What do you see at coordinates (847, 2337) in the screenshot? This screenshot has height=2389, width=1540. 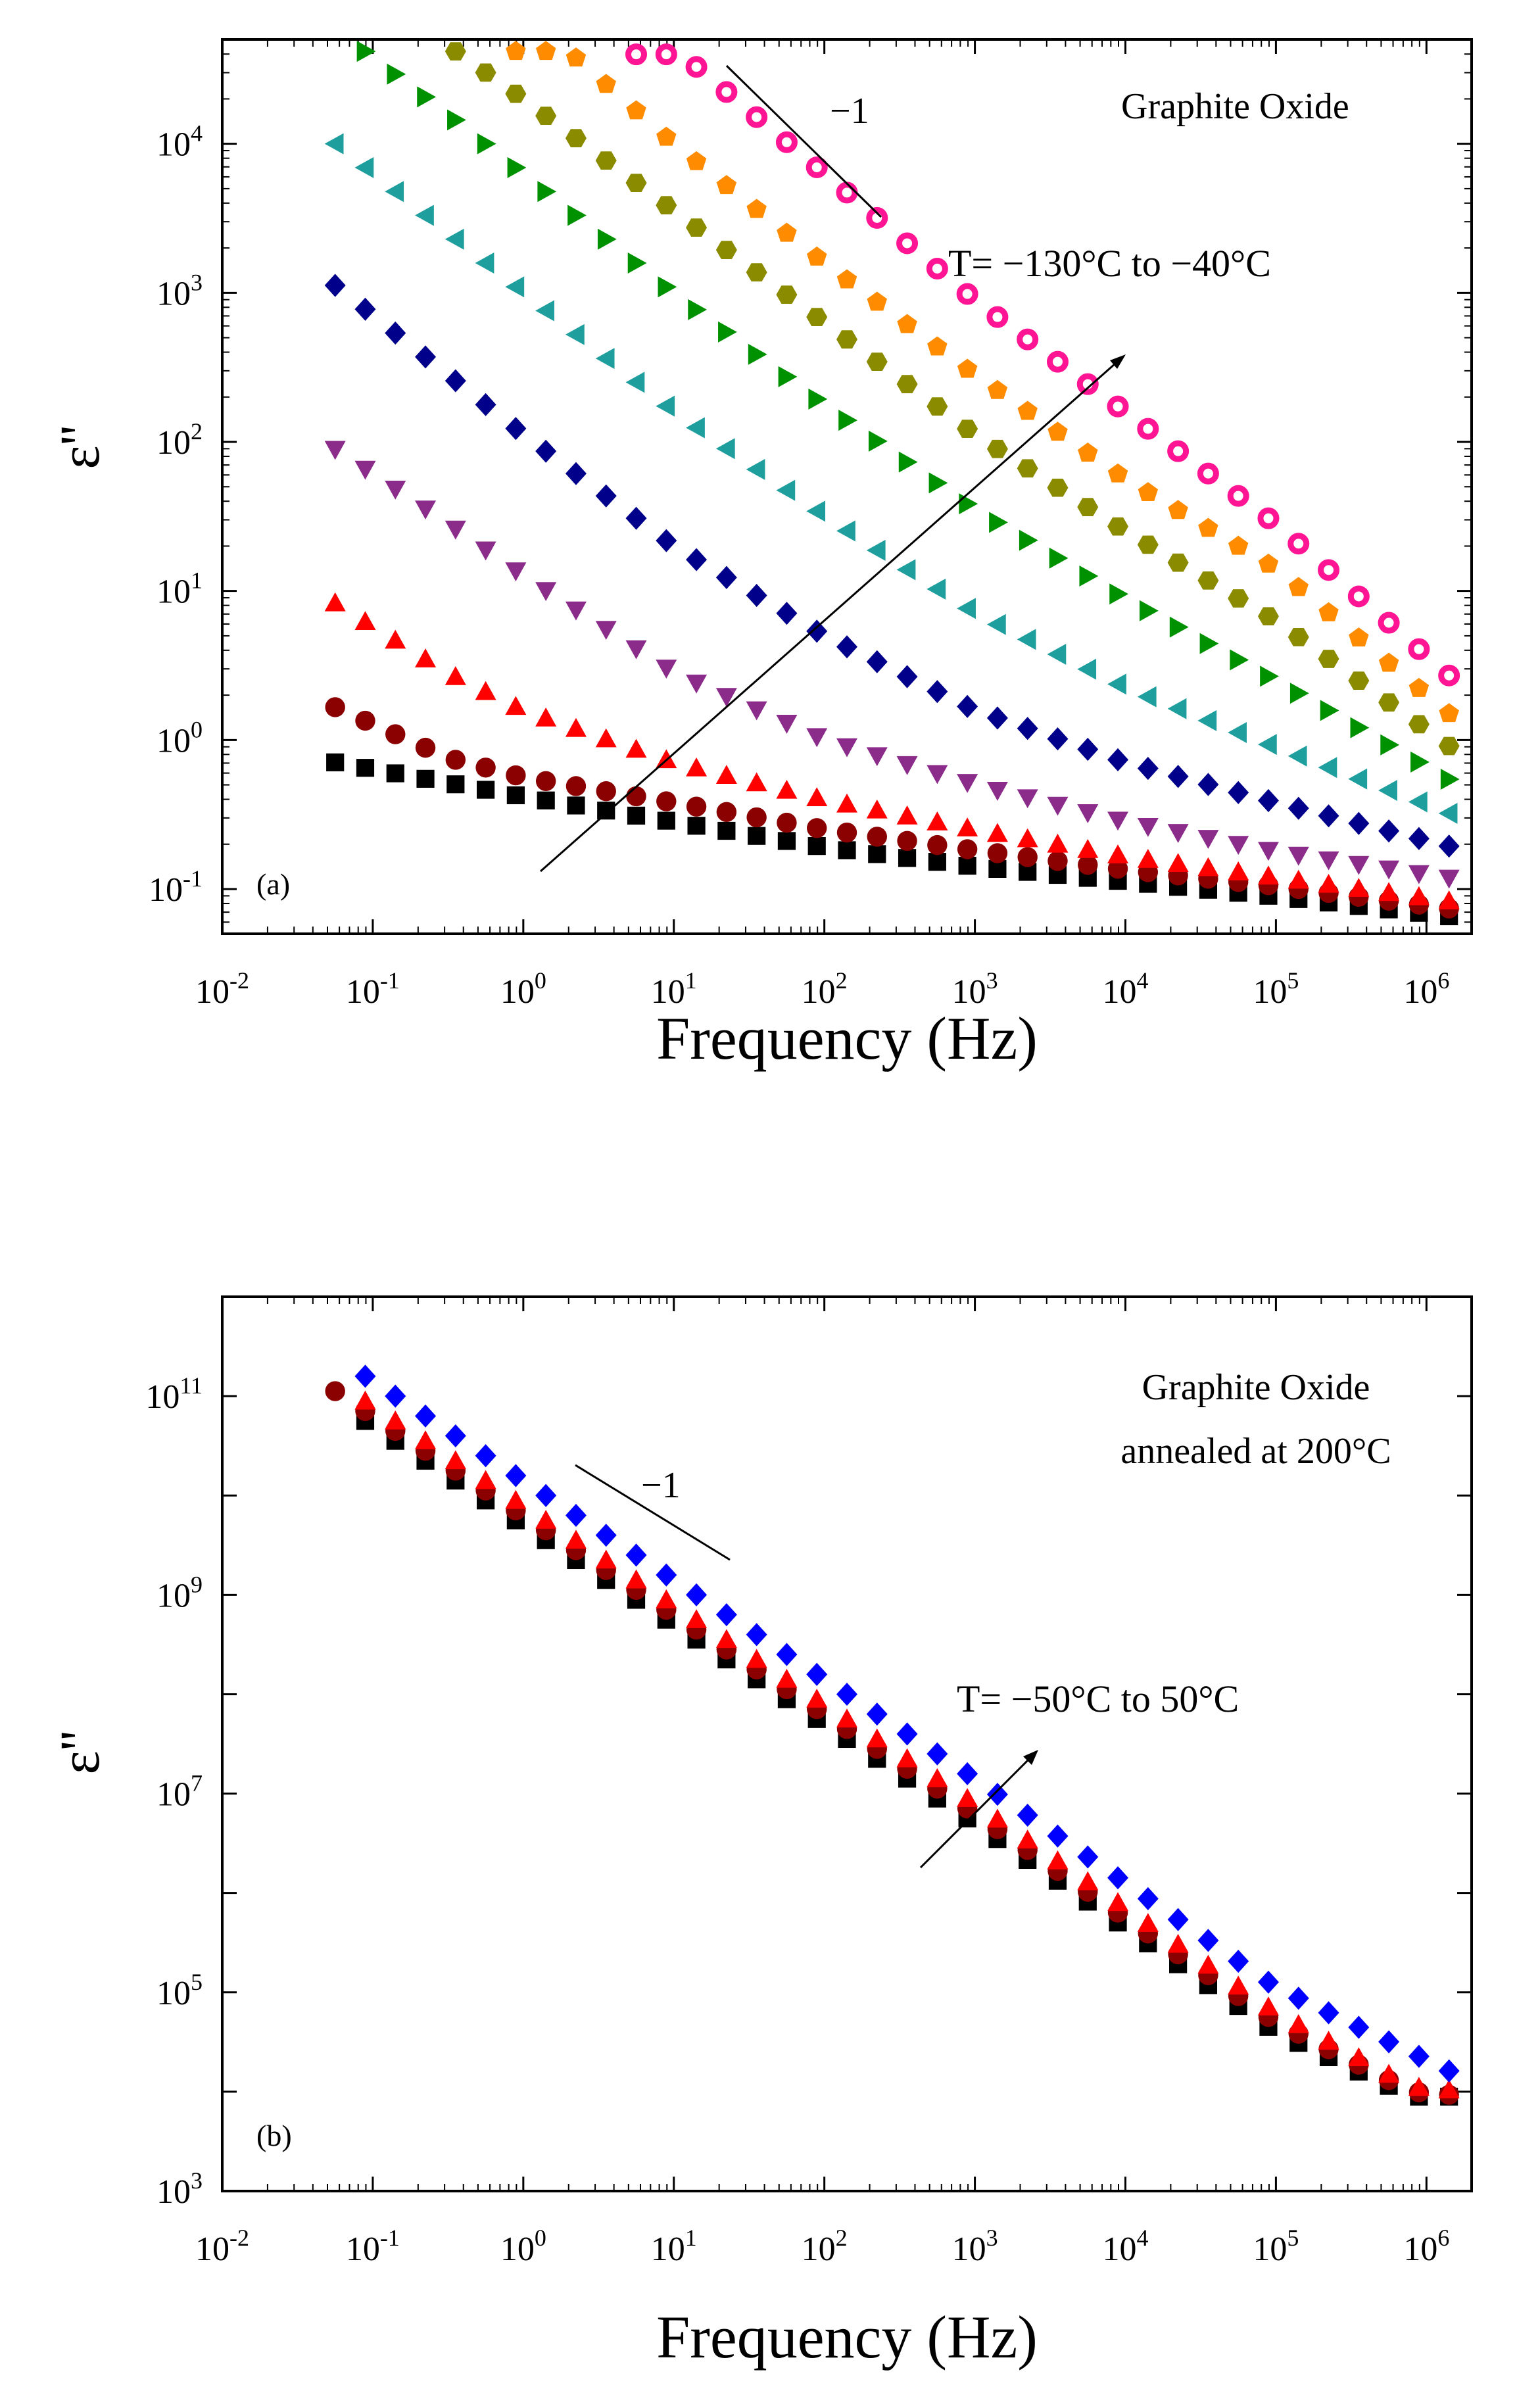 I see `x-axis-label-b: Frequency (Hz)` at bounding box center [847, 2337].